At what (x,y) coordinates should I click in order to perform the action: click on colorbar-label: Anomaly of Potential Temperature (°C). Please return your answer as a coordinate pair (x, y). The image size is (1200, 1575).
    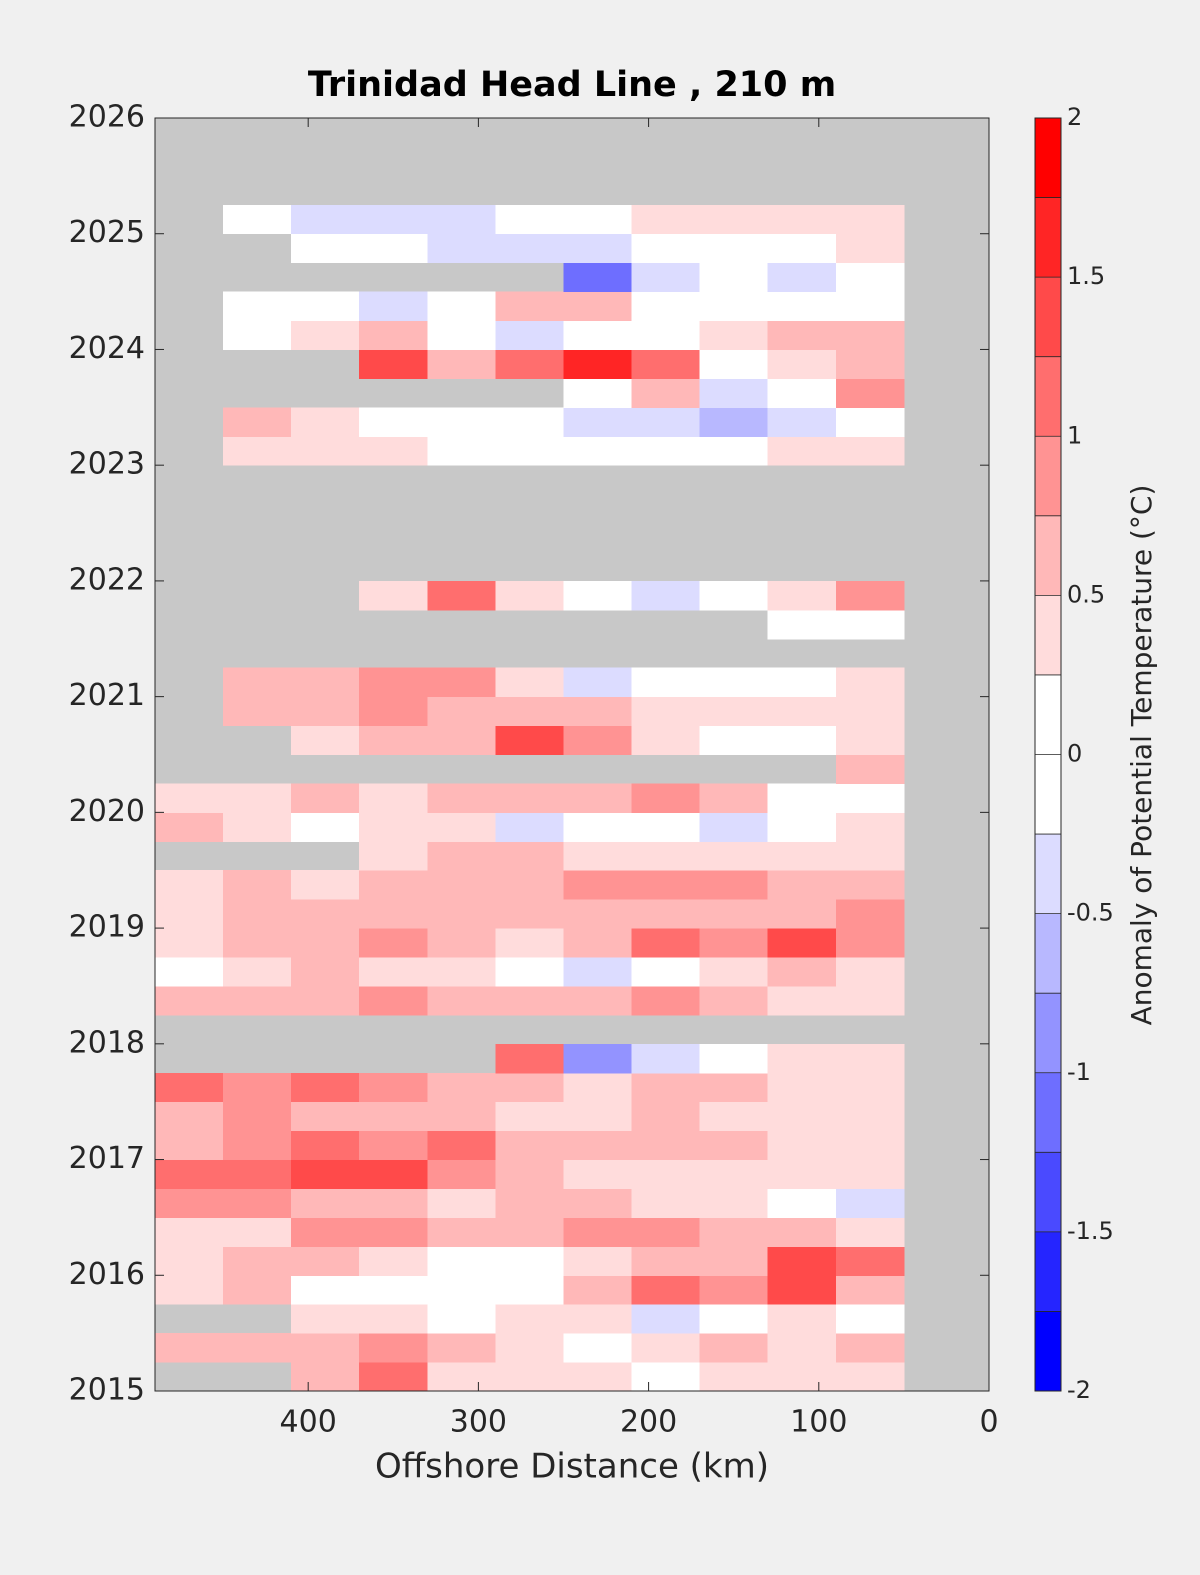
    Looking at the image, I should click on (1141, 755).